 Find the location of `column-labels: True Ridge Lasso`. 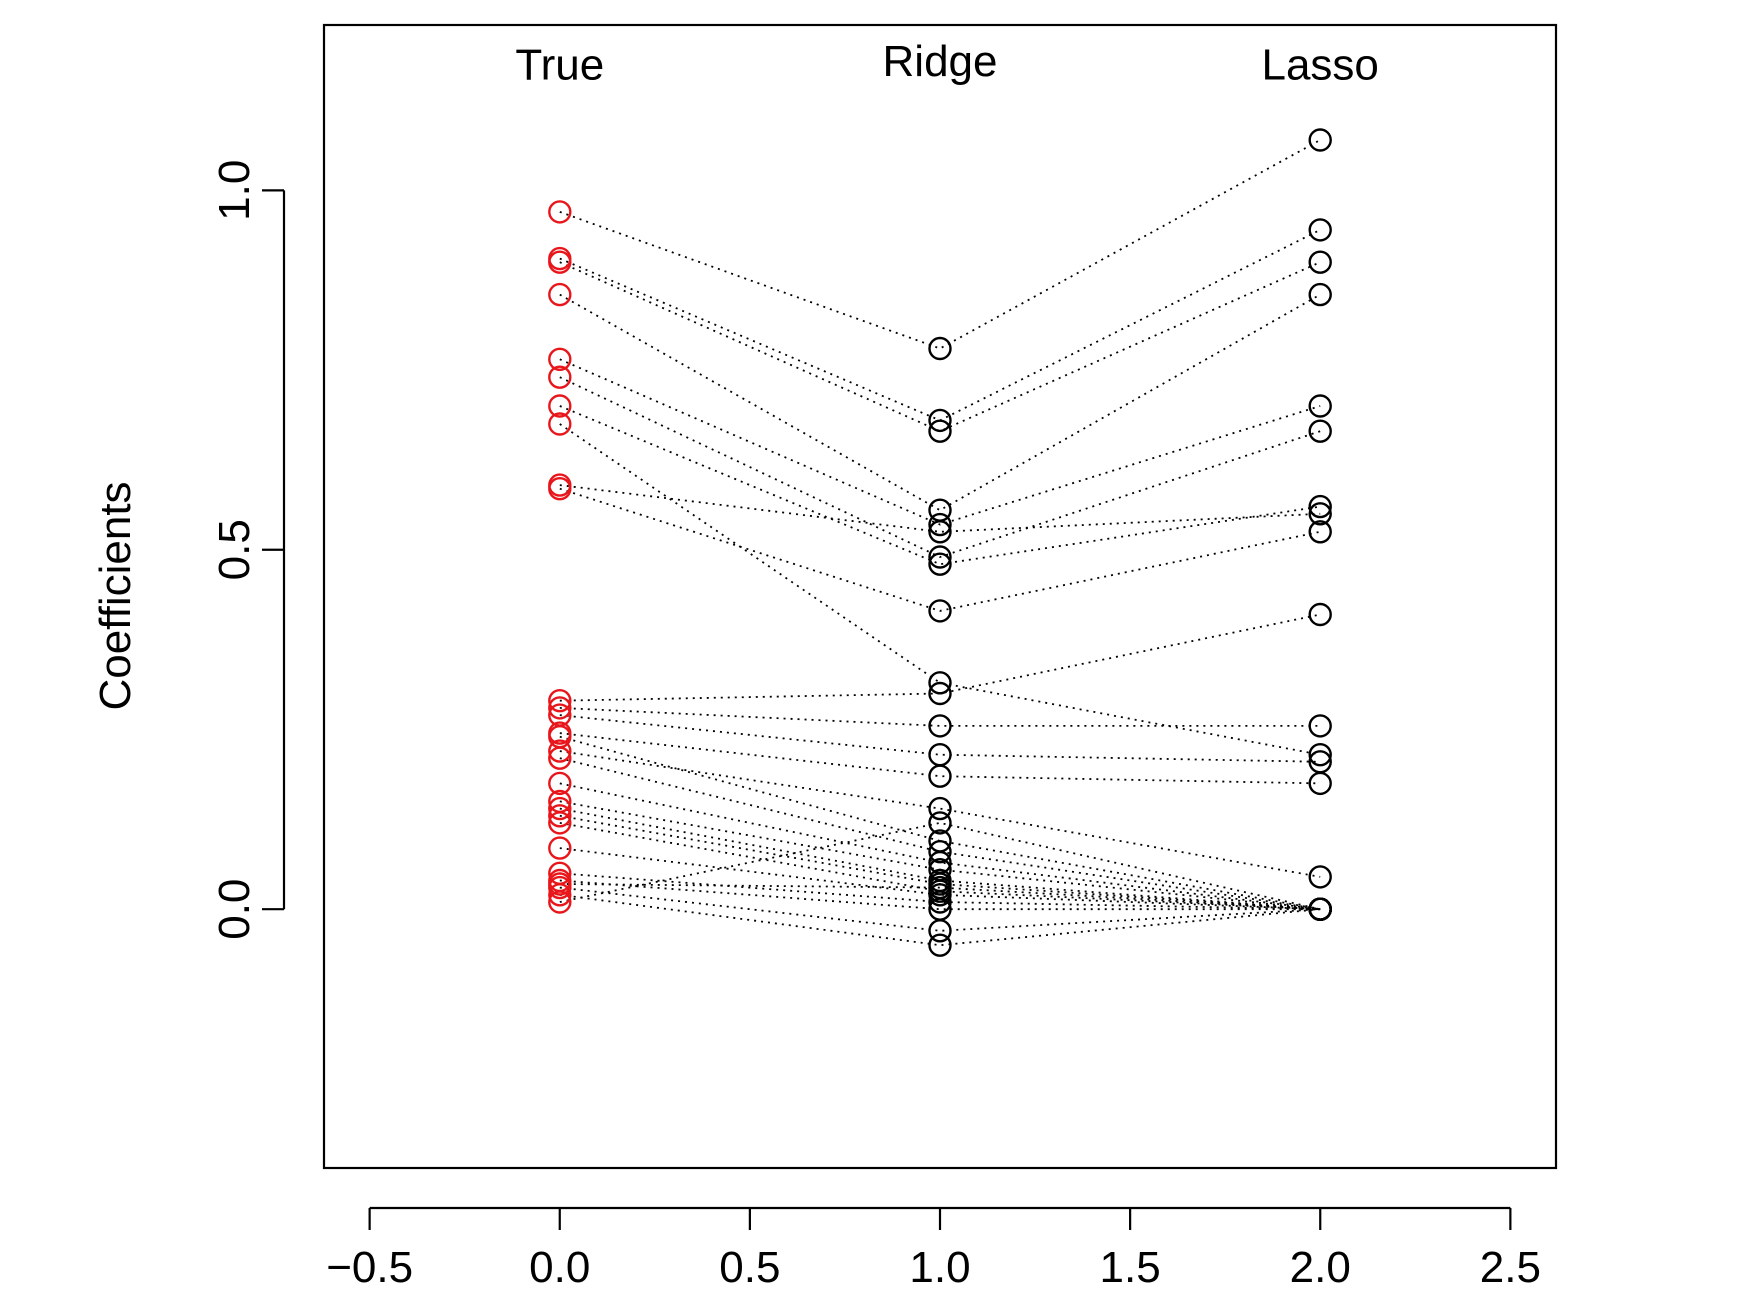

column-labels: True Ridge Lasso is located at coordinates (947, 63).